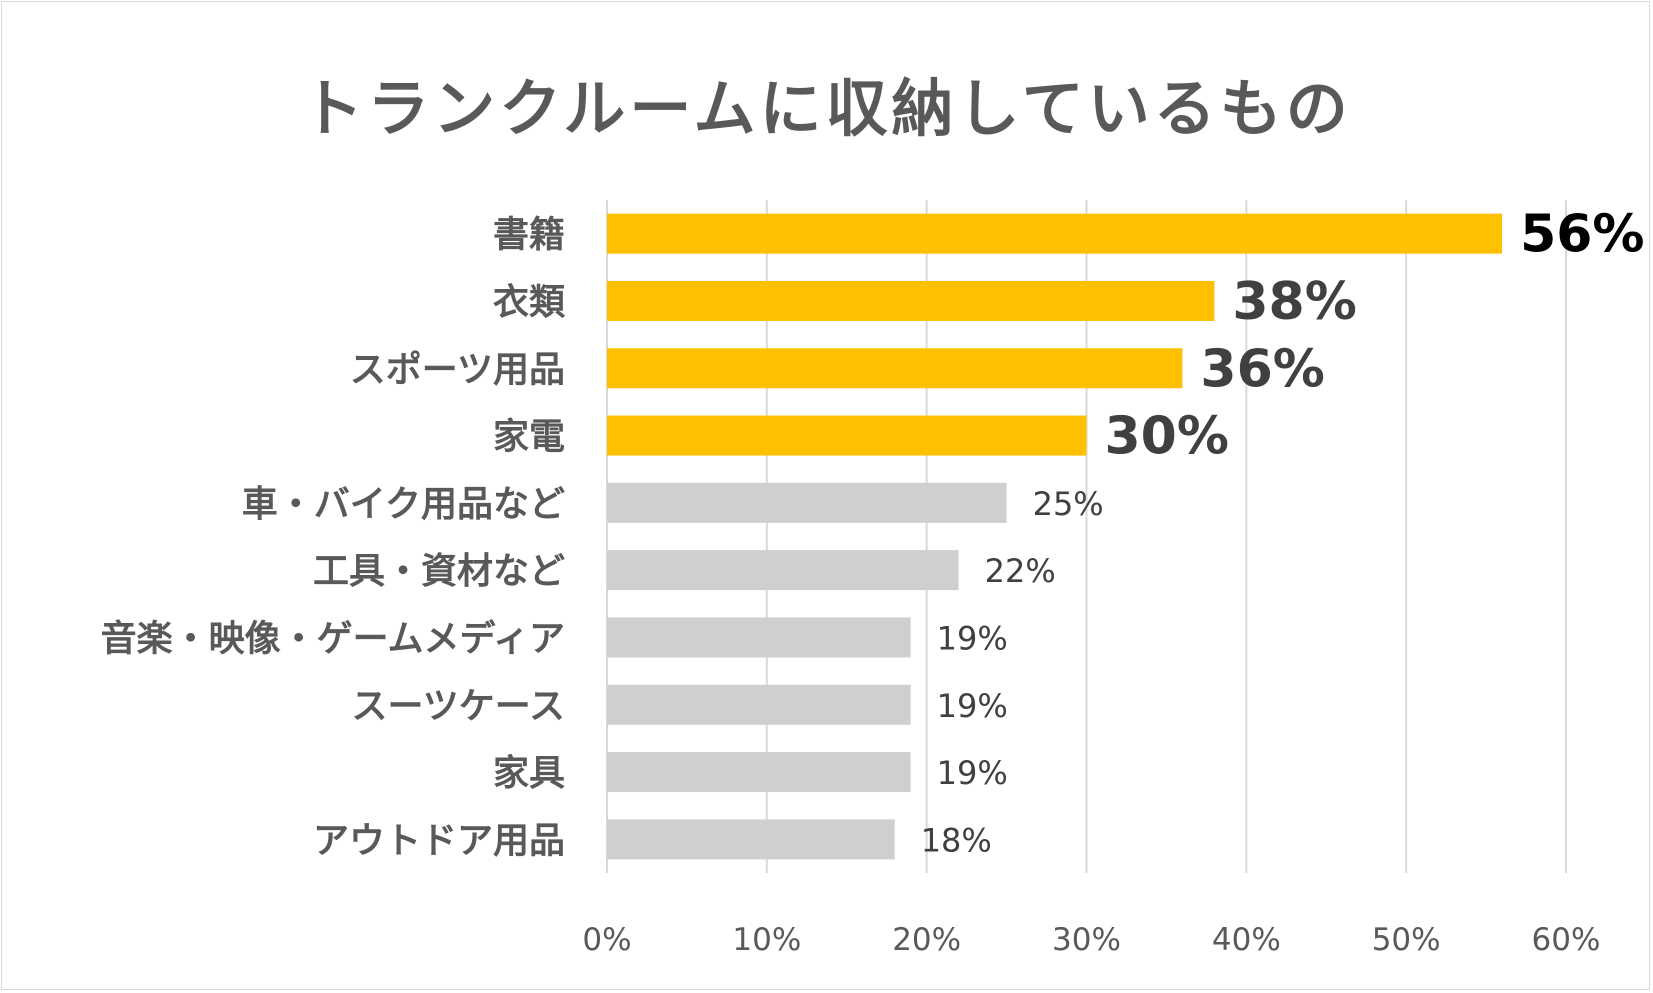 The height and width of the screenshot is (993, 1653). I want to click on data-label: 56%, so click(1582, 235).